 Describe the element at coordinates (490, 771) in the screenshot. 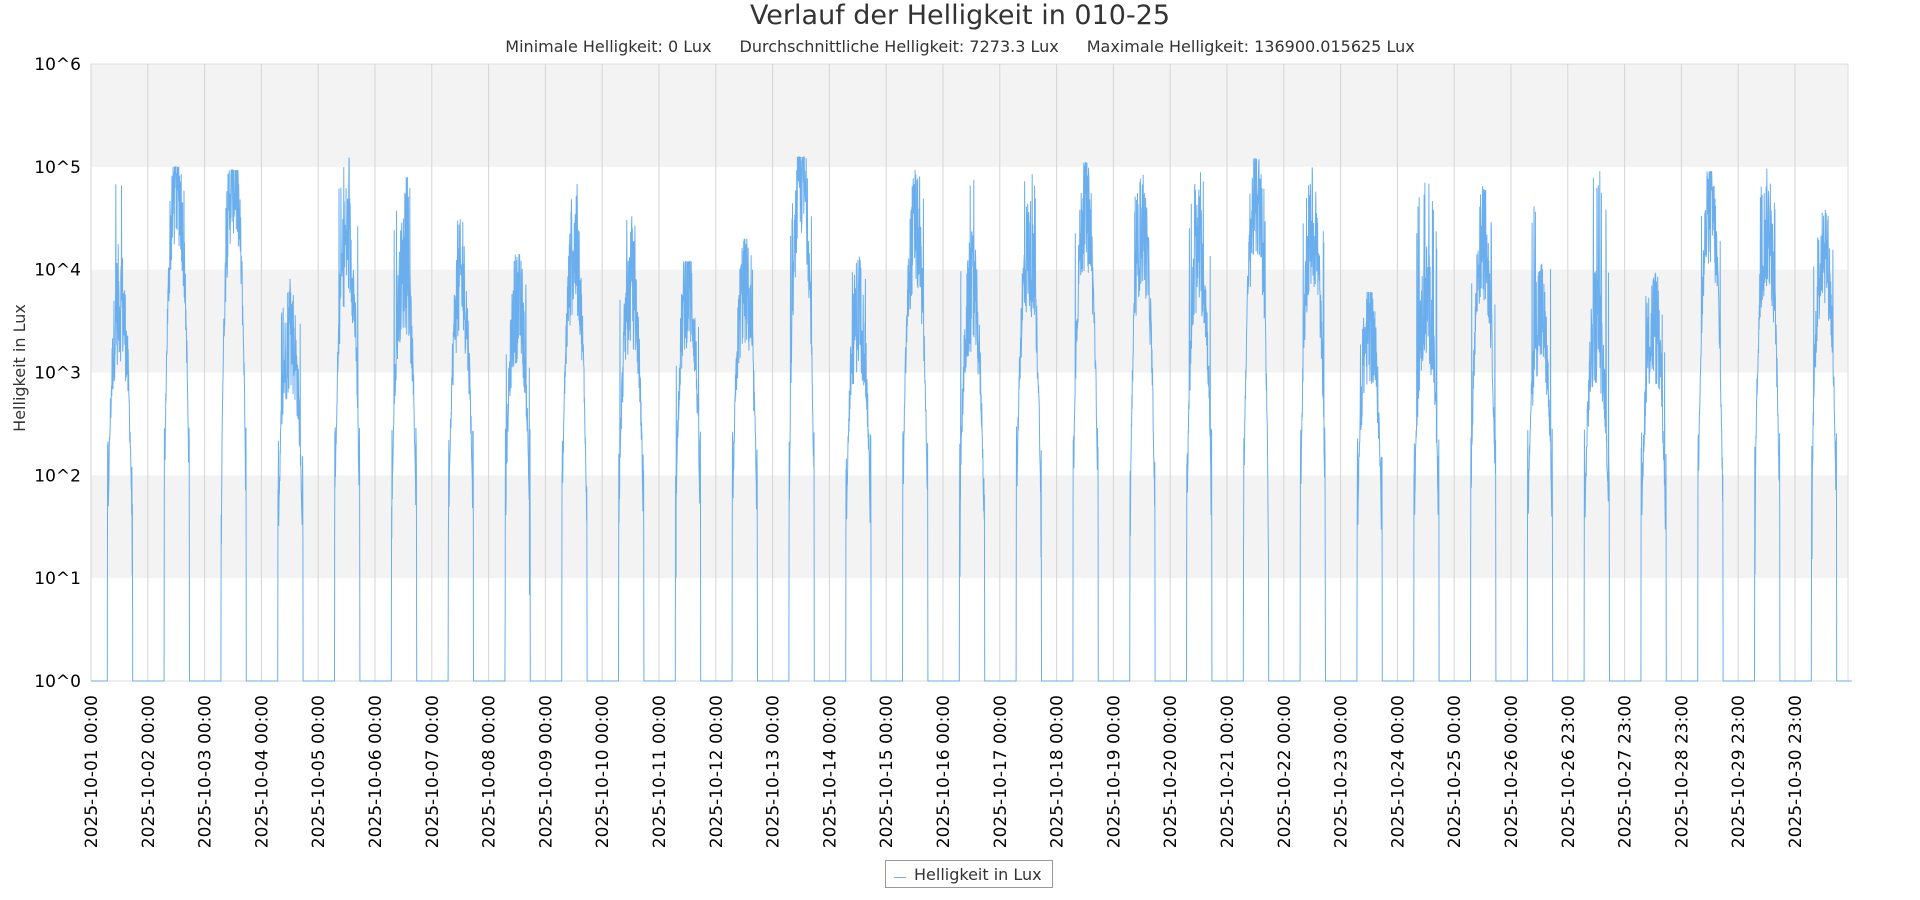

I see `x-tick-label: 2025-10-08 00:00` at that location.